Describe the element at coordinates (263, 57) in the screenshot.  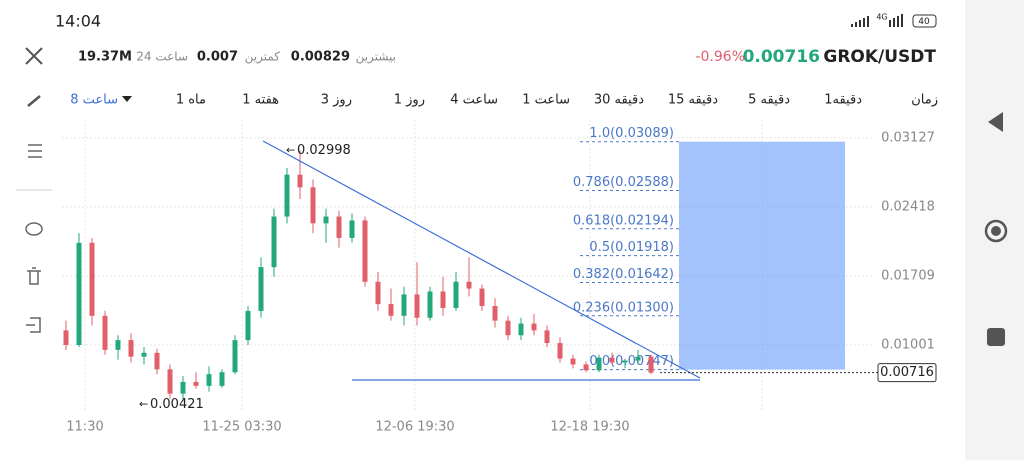
I see `stat-label: کمترین` at that location.